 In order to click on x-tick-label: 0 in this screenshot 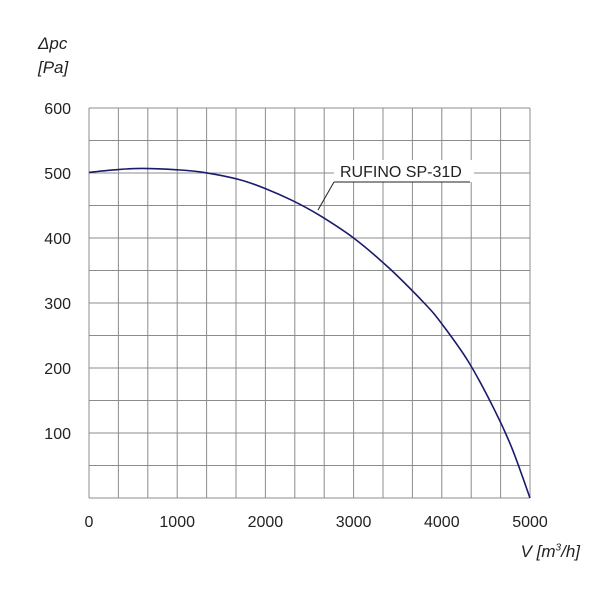, I will do `click(89, 522)`.